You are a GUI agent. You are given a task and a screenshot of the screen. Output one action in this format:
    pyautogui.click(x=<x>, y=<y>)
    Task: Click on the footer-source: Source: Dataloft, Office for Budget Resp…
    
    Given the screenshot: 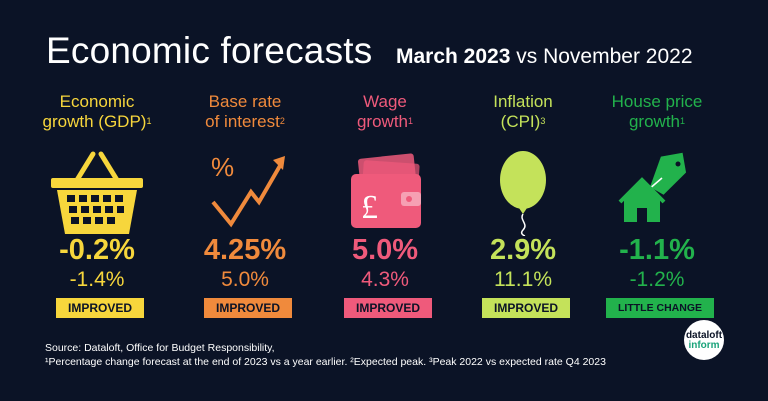 What is the action you would take?
    pyautogui.click(x=160, y=348)
    